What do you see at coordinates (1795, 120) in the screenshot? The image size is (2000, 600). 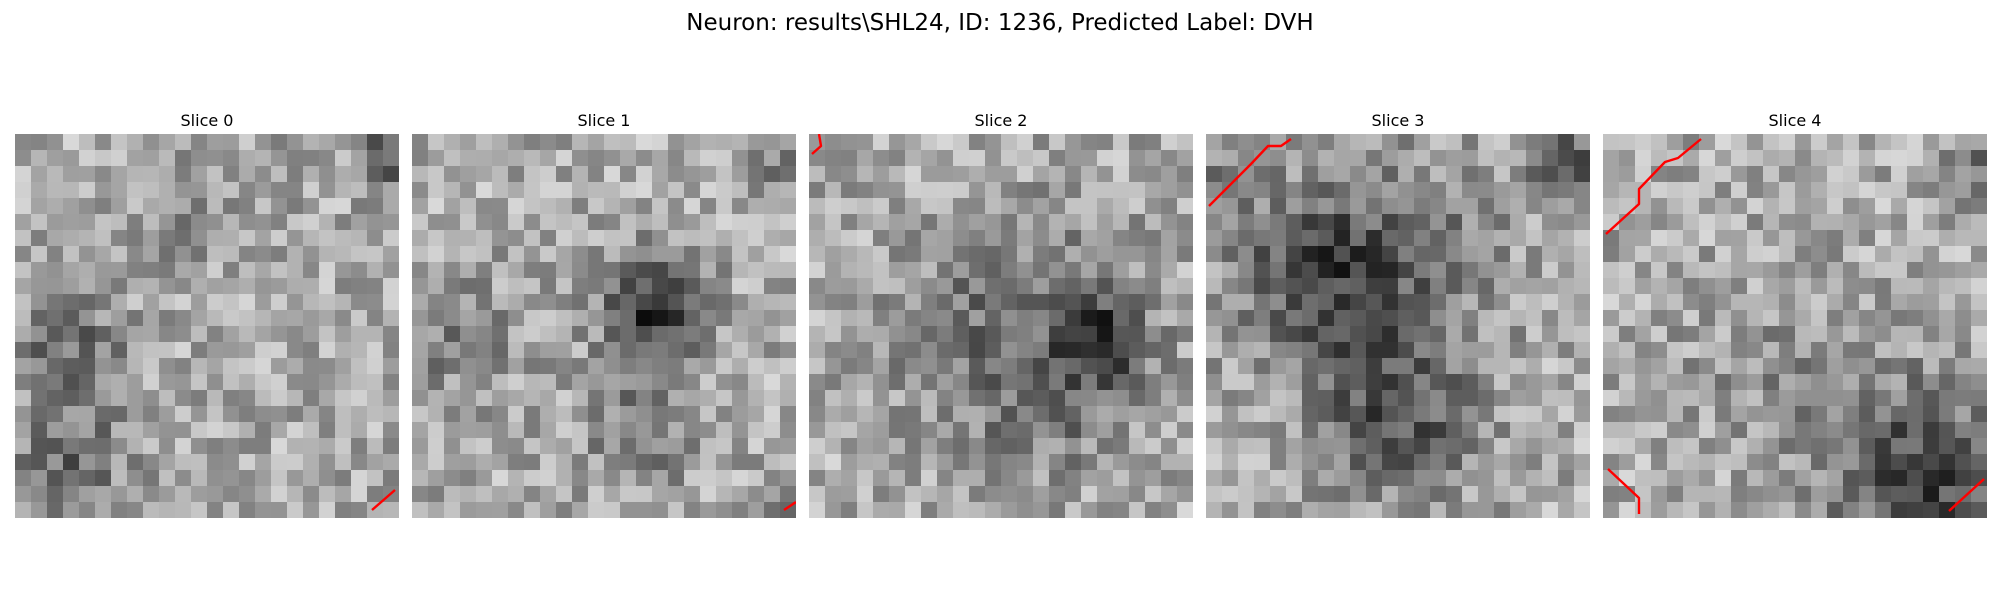 I see `slice-title: Slice 4` at bounding box center [1795, 120].